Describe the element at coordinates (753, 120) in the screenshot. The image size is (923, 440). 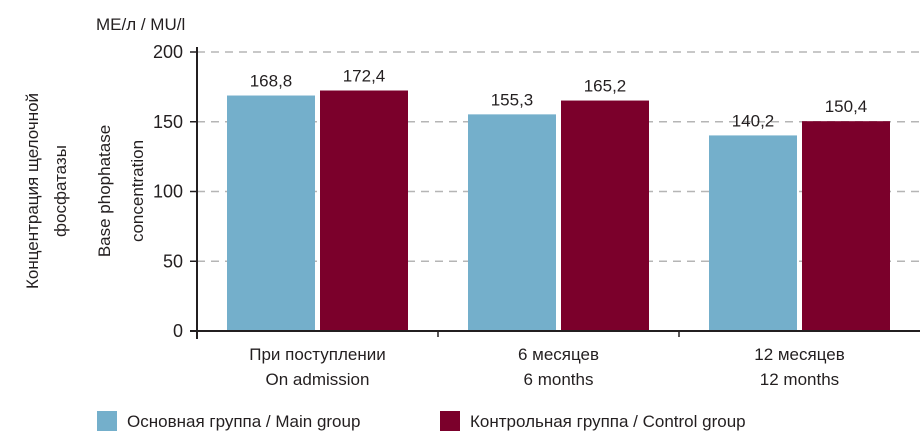
I see `data-label: 140,2` at that location.